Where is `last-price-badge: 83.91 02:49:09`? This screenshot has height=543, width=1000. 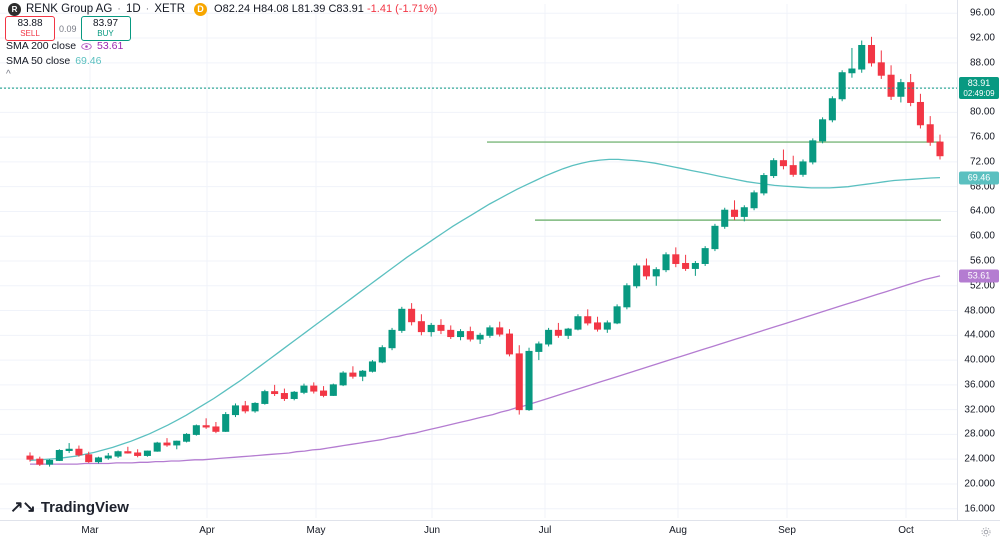
last-price-badge: 83.91 02:49:09 is located at coordinates (979, 88).